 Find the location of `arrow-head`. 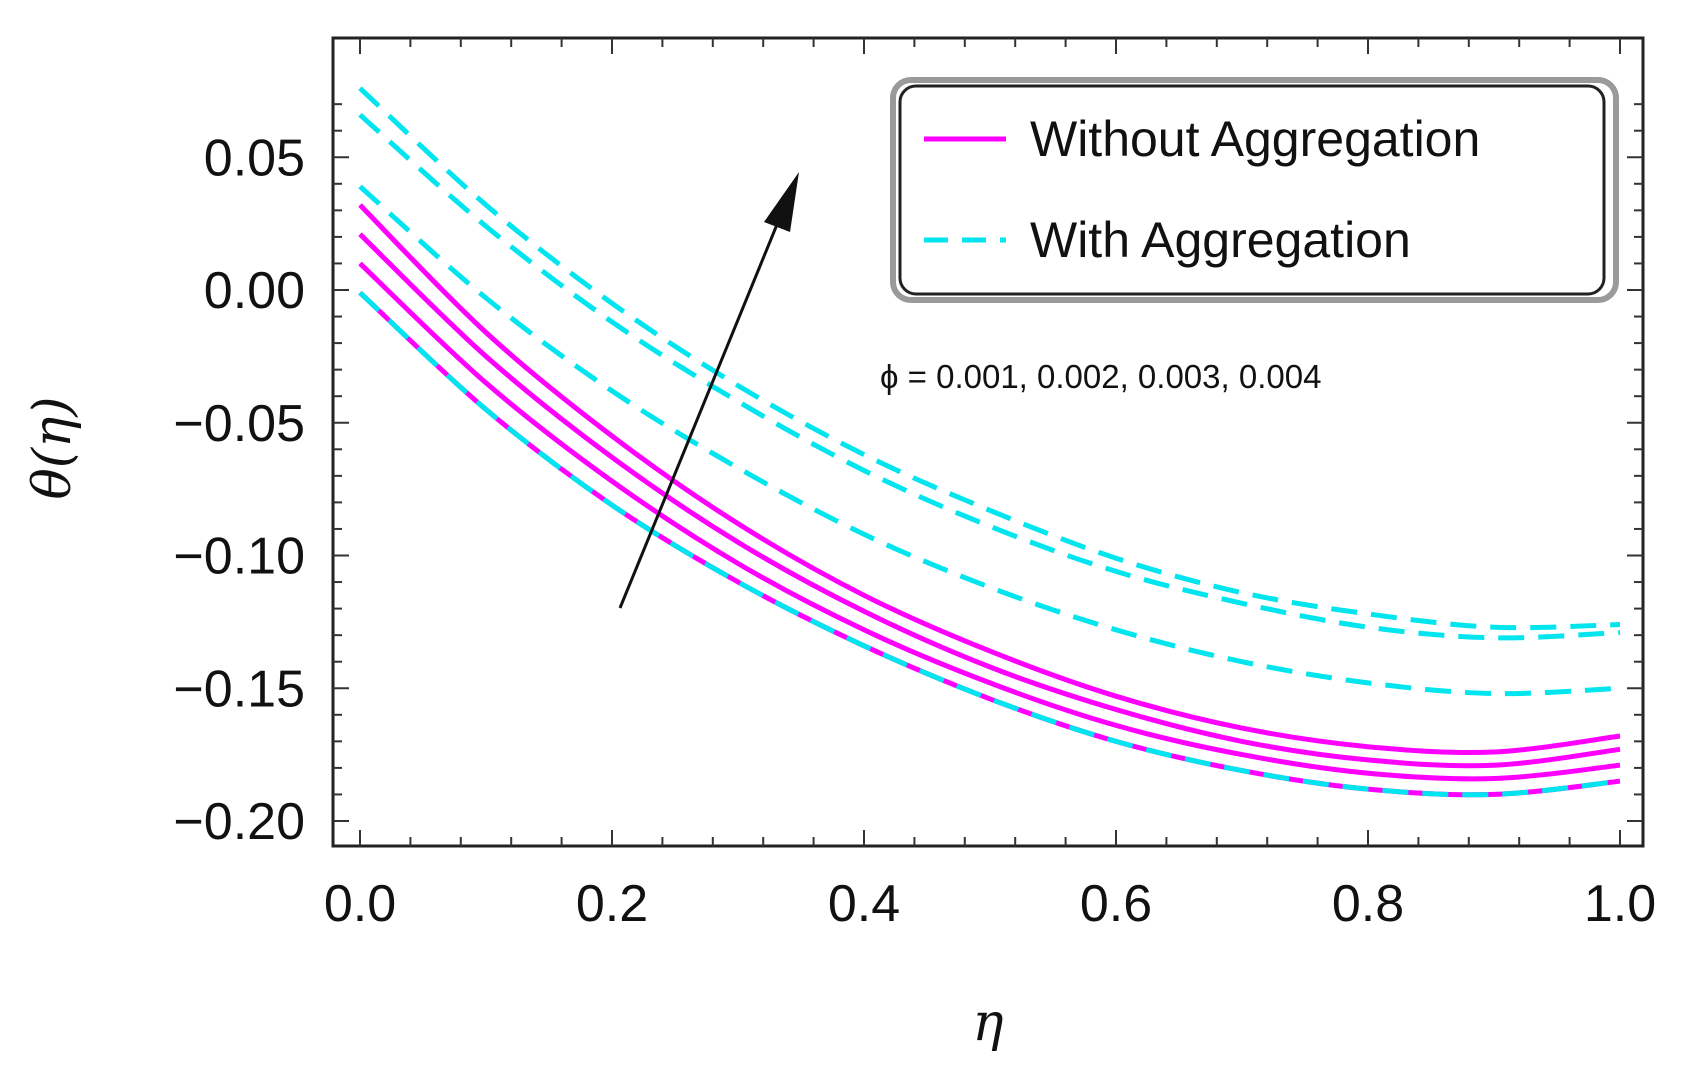

arrow-head is located at coordinates (781, 202).